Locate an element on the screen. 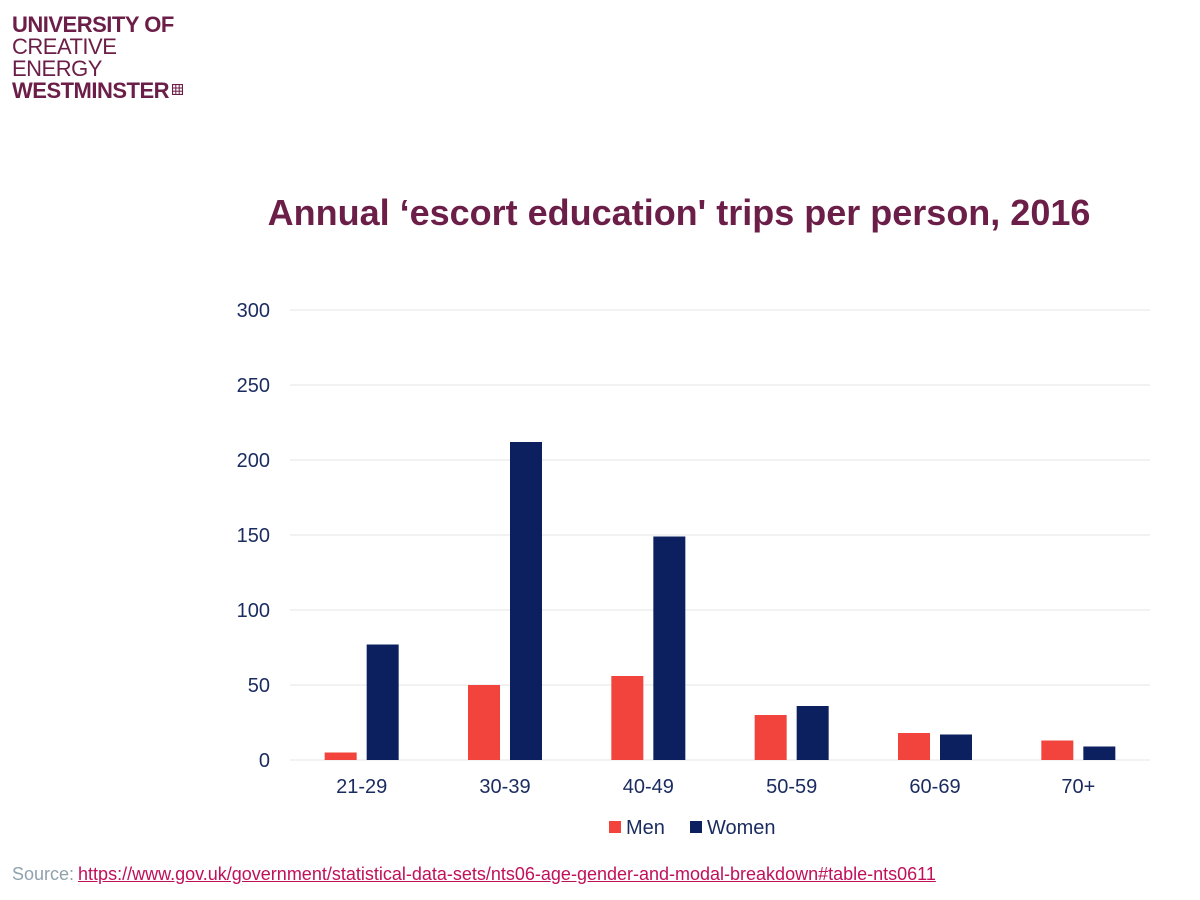 This screenshot has height=900, width=1200. x-tick-label: 21-29 is located at coordinates (361, 787).